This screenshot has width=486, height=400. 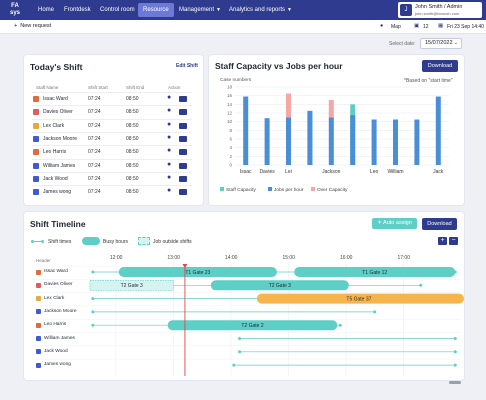 I want to click on chevron-down-icon: ⌄, so click(x=455, y=43).